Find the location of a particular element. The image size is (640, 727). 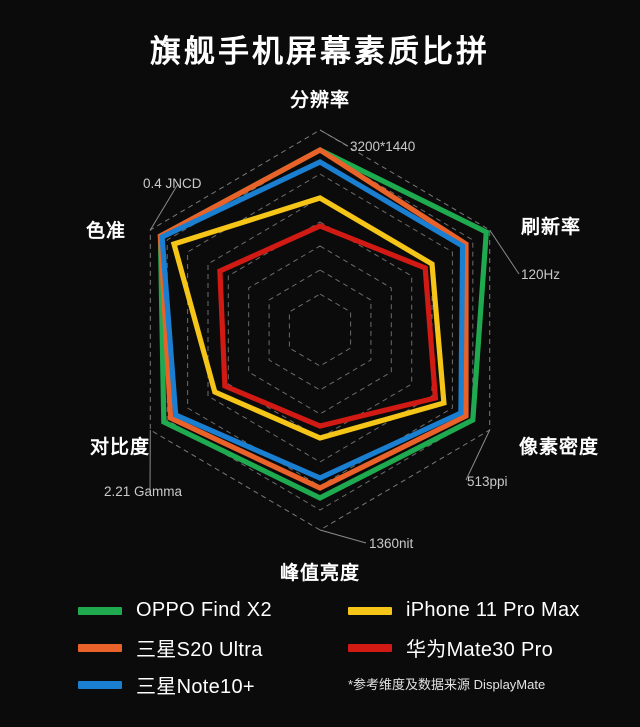

footnote: *参考维度及数据来源 DisplayMate is located at coordinates (447, 684).